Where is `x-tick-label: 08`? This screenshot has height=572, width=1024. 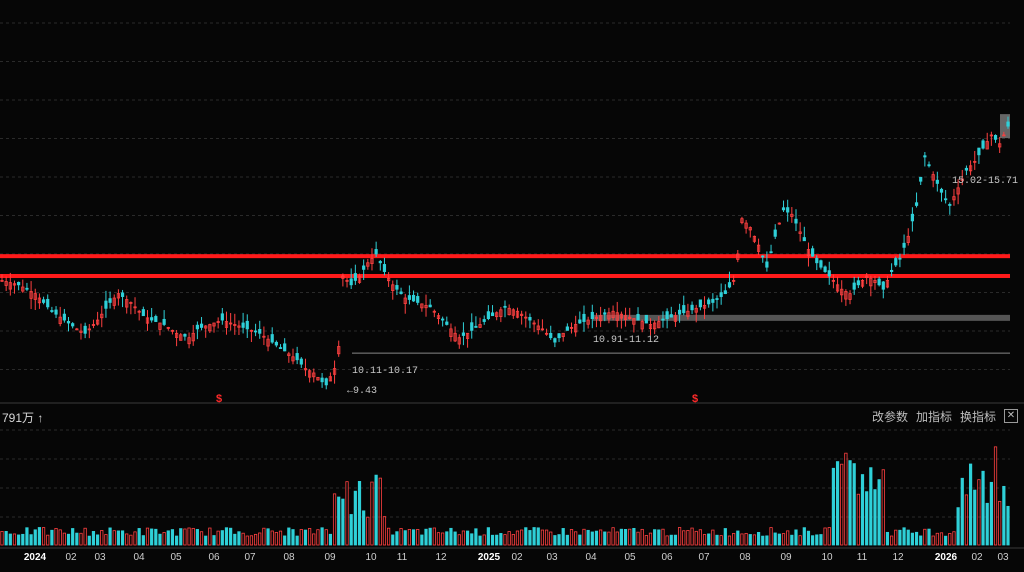
x-tick-label: 08 is located at coordinates (745, 557).